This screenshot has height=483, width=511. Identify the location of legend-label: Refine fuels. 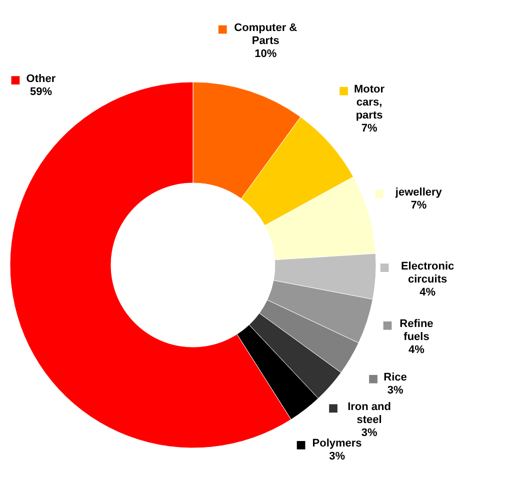
(417, 331).